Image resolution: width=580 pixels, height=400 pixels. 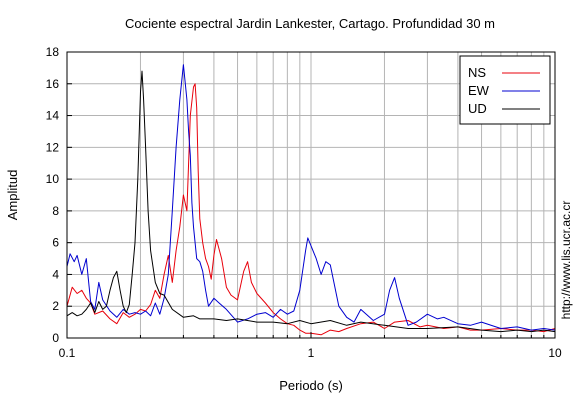 What do you see at coordinates (53, 147) in the screenshot?
I see `y-tick-label: 12` at bounding box center [53, 147].